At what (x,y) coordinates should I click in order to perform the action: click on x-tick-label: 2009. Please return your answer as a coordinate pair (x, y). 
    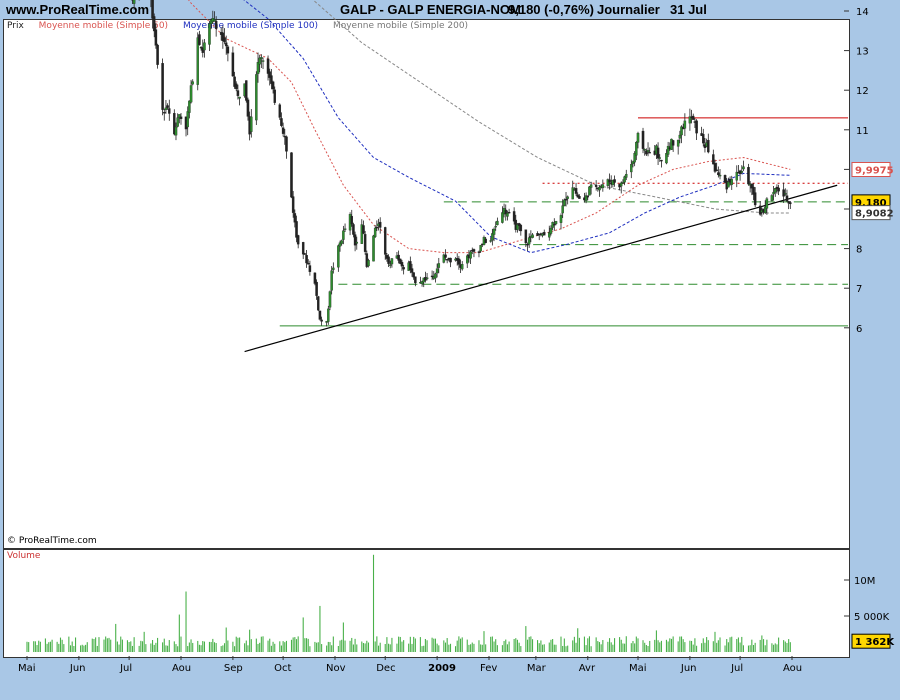
    Looking at the image, I should click on (442, 668).